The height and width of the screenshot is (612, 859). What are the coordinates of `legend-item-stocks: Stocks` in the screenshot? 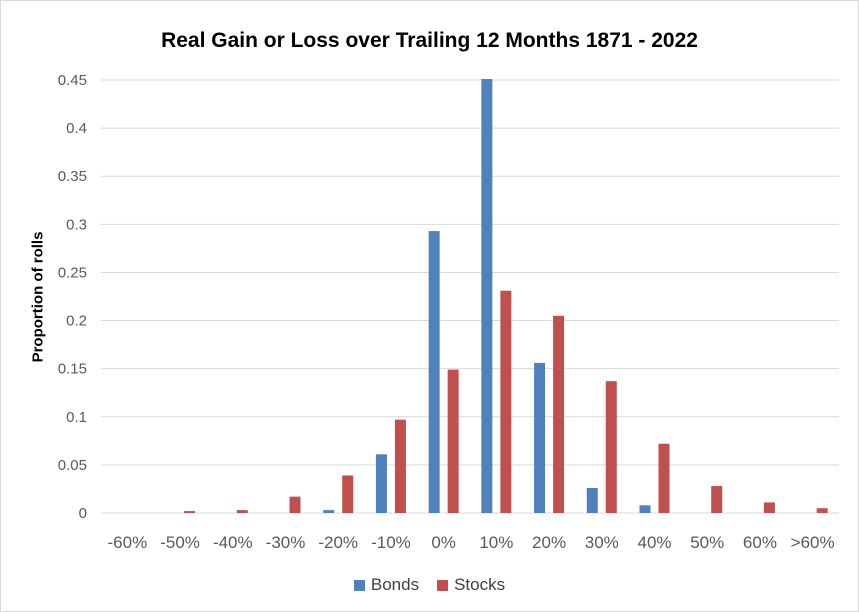 It's located at (471, 585).